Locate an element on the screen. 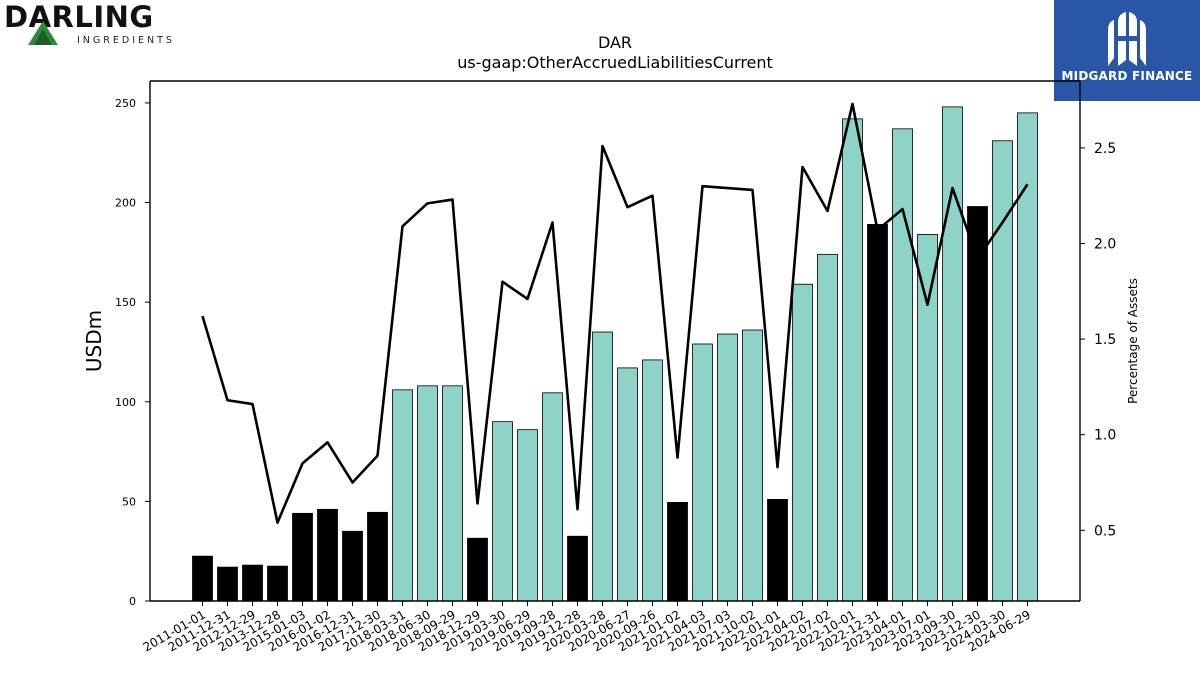  midgard-brand-text: MIDGARD FINANCE is located at coordinates (1127, 76).